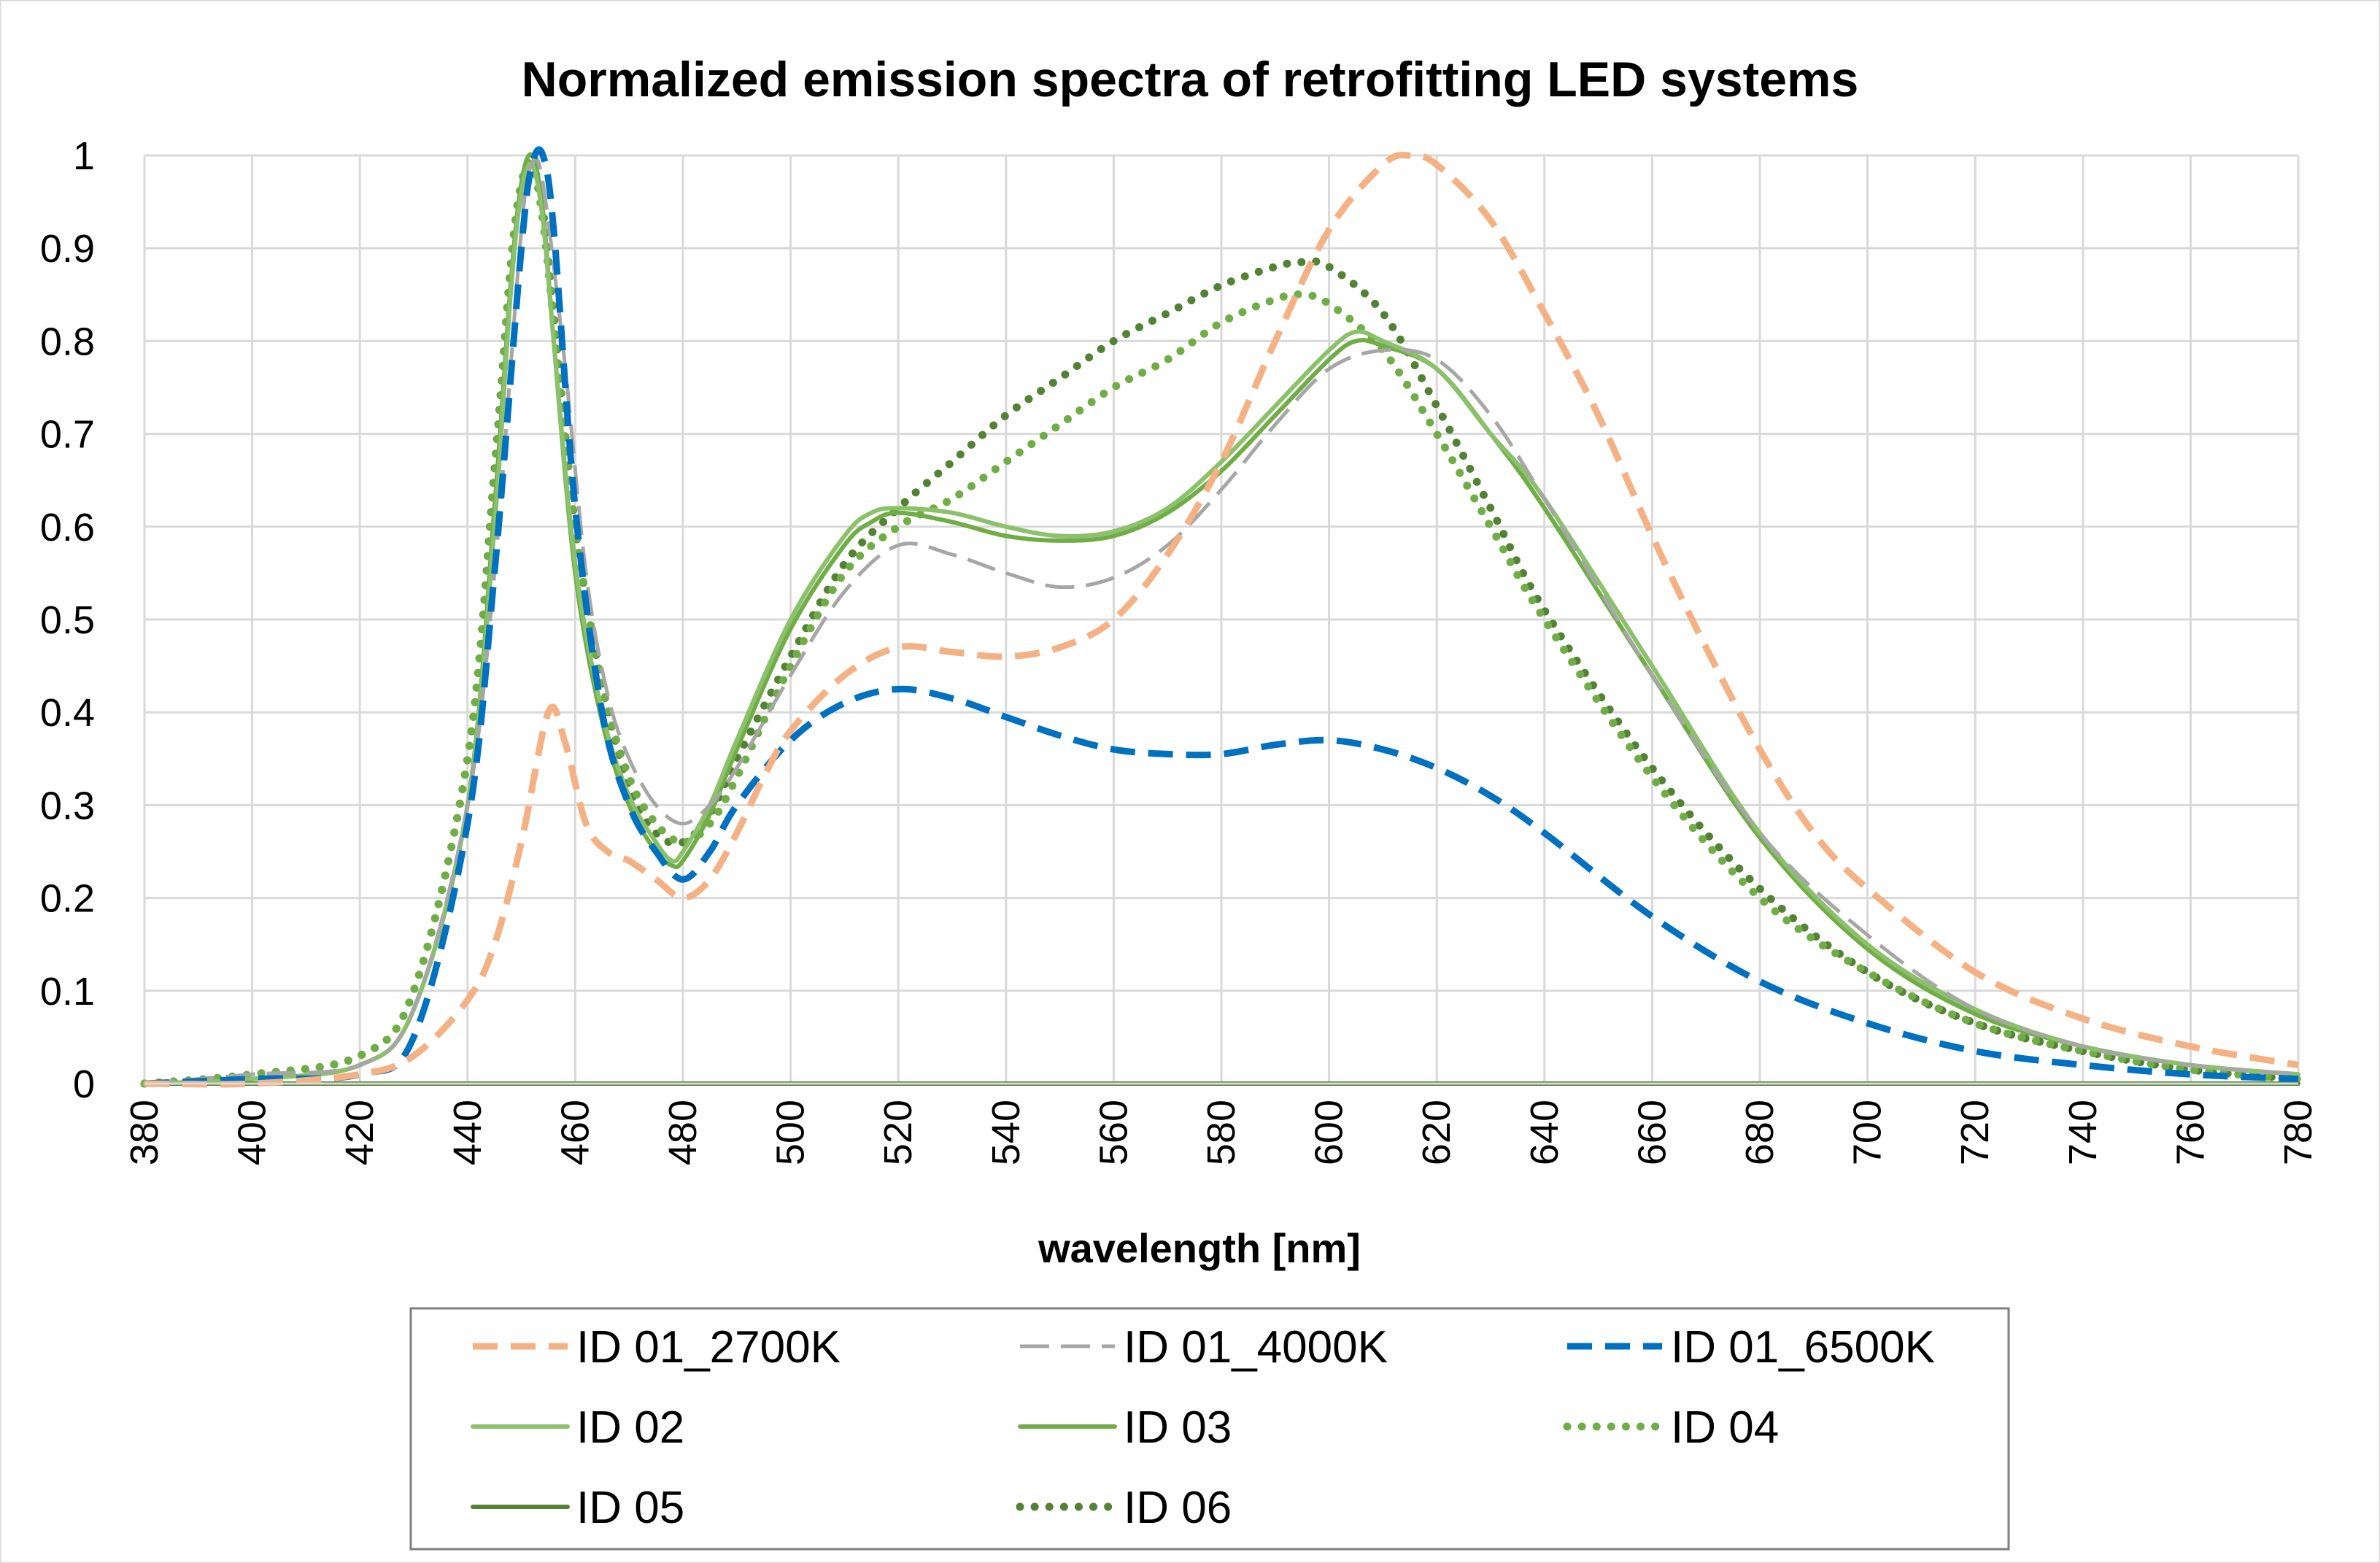 This screenshot has width=2380, height=1563. I want to click on x-tick-label: 400, so click(252, 1132).